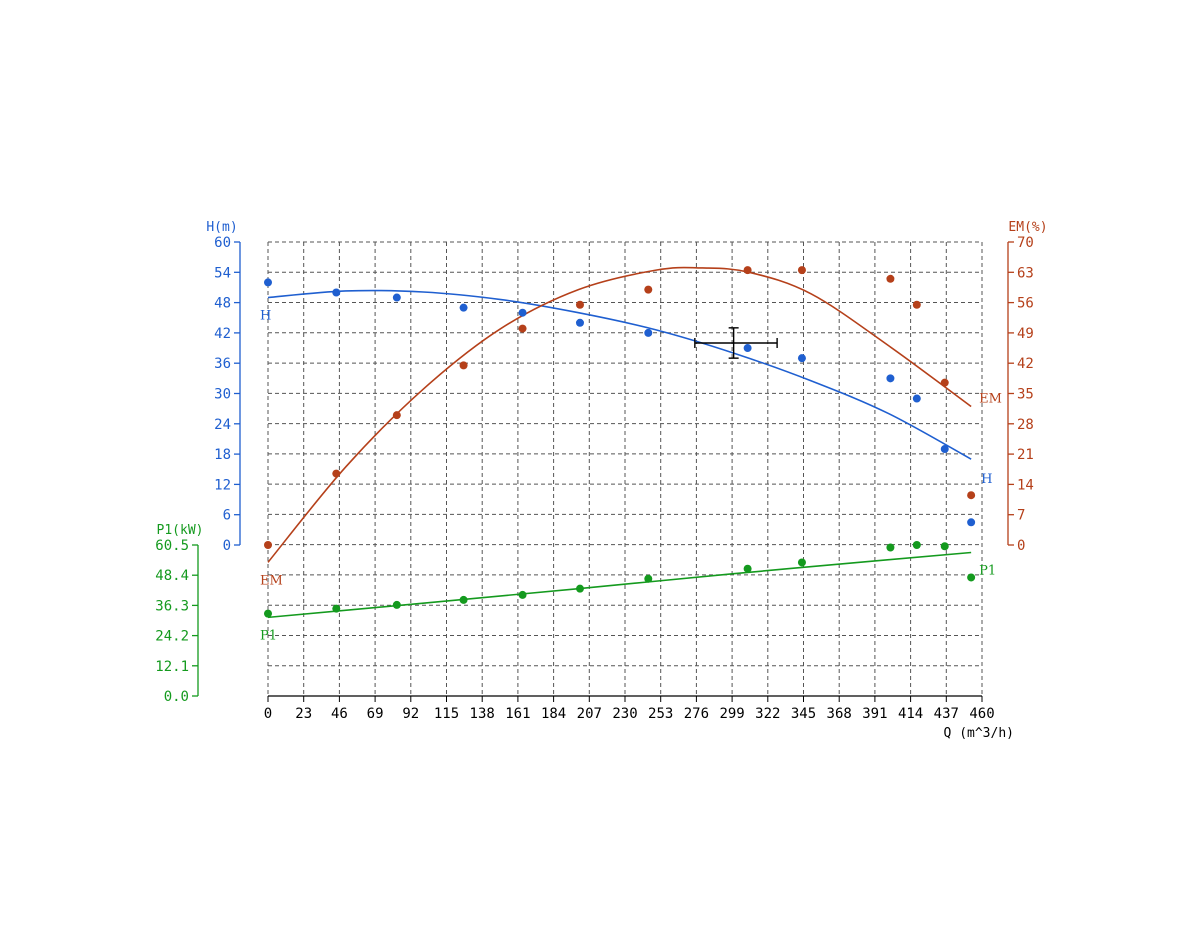 The width and height of the screenshot is (1200, 950). What do you see at coordinates (222, 455) in the screenshot?
I see `h-axis-tick-label: 18` at bounding box center [222, 455].